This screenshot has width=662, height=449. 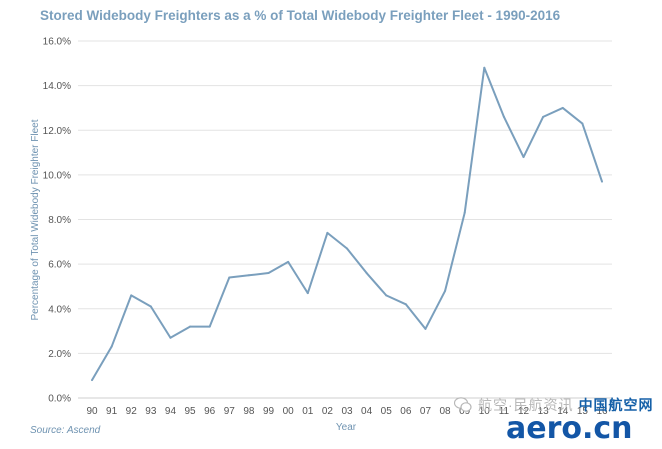 What do you see at coordinates (463, 404) in the screenshot?
I see `wechat-icon` at bounding box center [463, 404].